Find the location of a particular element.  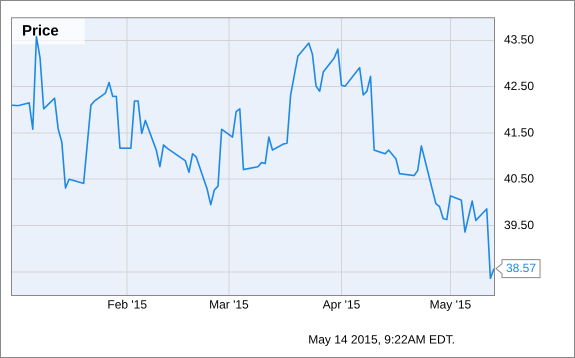

text: May 14 2015, 9:22AM EDT. is located at coordinates (381, 339).